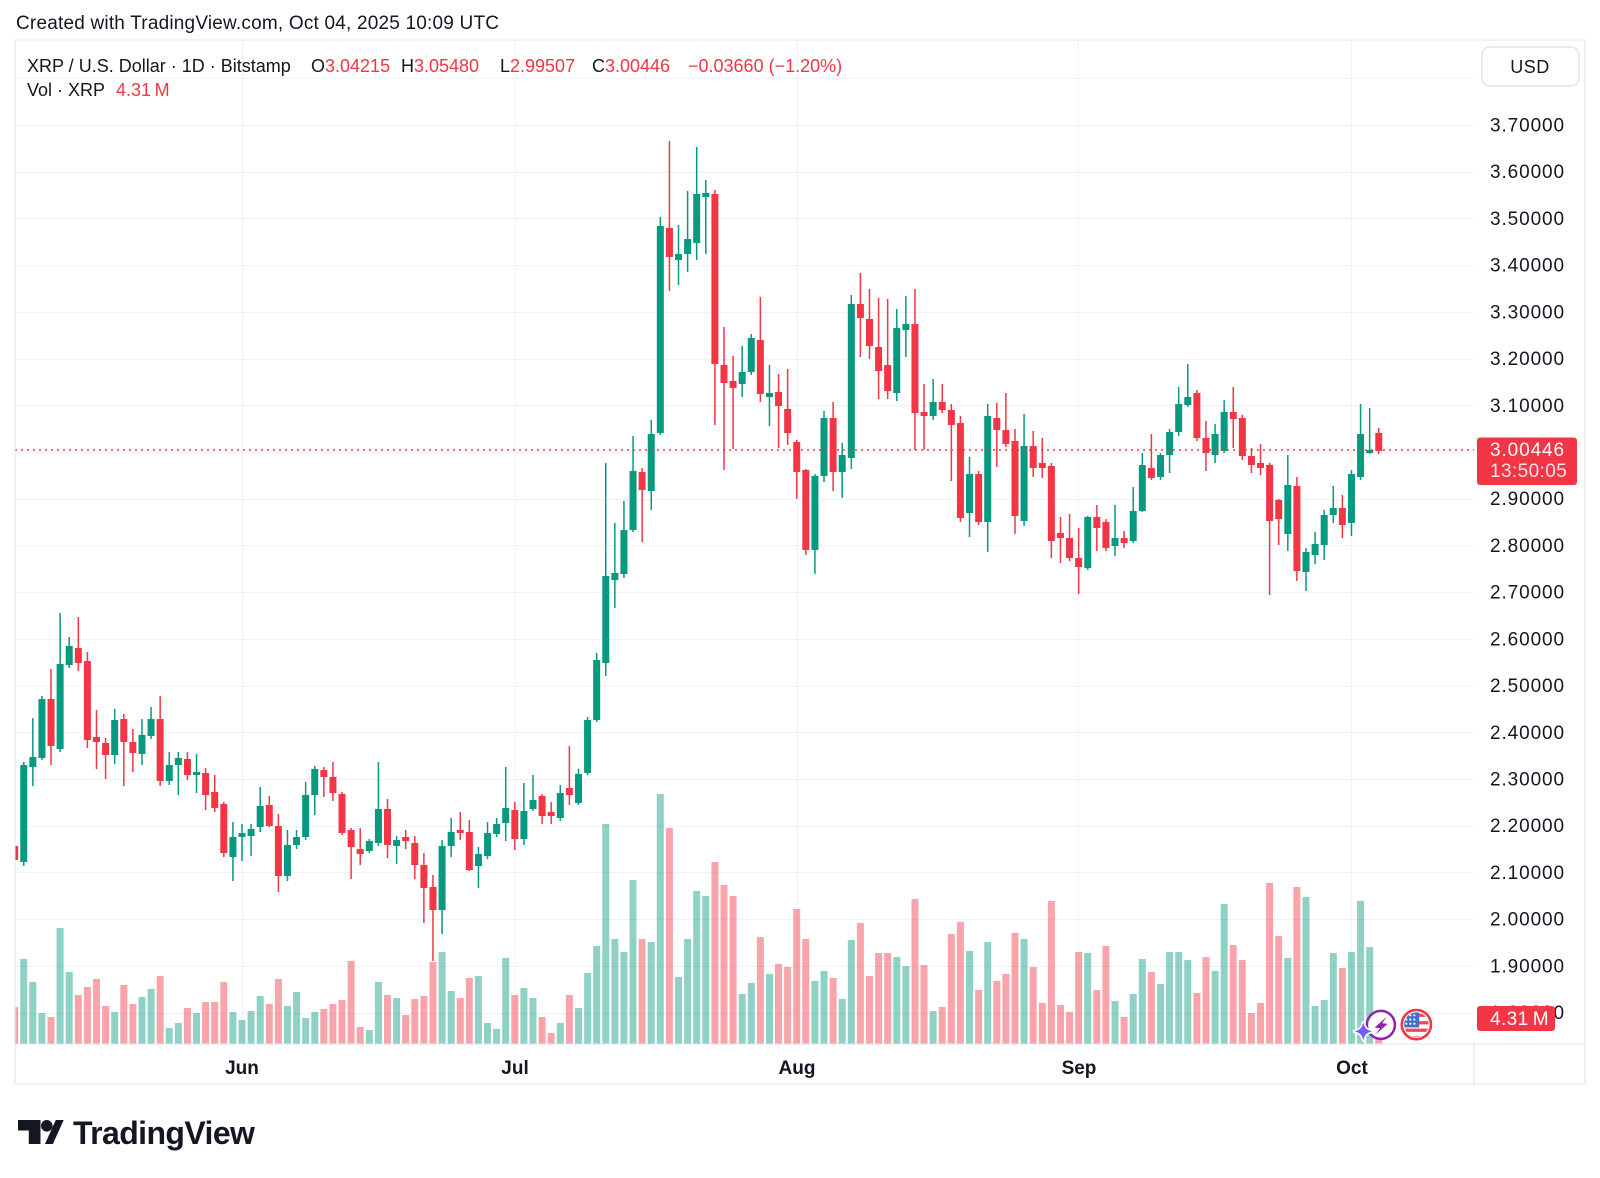  Describe the element at coordinates (797, 1068) in the screenshot. I see `svg-text: Aug` at that location.